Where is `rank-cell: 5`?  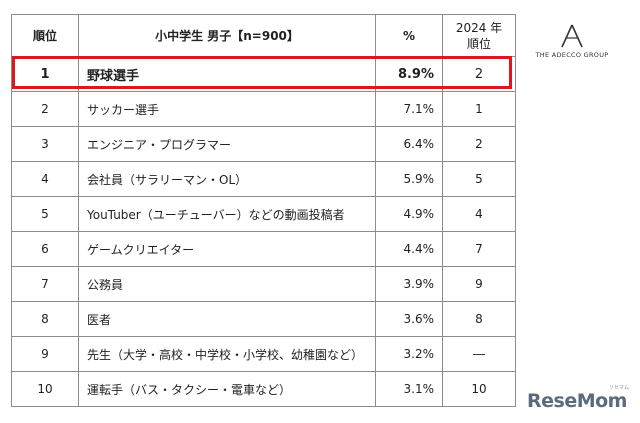 rank-cell: 5 is located at coordinates (45, 214).